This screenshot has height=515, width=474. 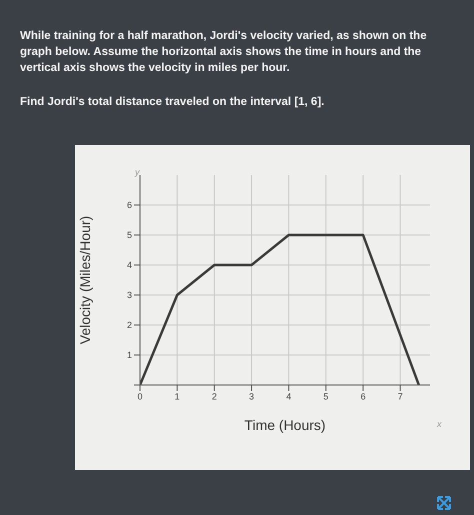 I want to click on chart-title: While training for a half marathon, Jordi's velocity varied, as shown on the graph below. Assume the horizontal axis shows the time in hours and the vertical axis shows the velocity in miles per hour., so click(x=224, y=52).